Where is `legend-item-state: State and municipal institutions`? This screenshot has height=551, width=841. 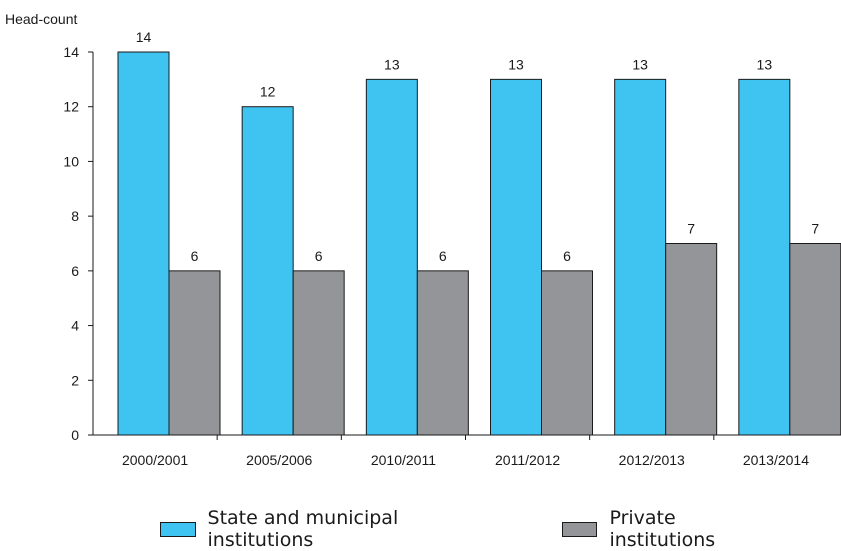 legend-item-state: State and municipal institutions is located at coordinates (333, 529).